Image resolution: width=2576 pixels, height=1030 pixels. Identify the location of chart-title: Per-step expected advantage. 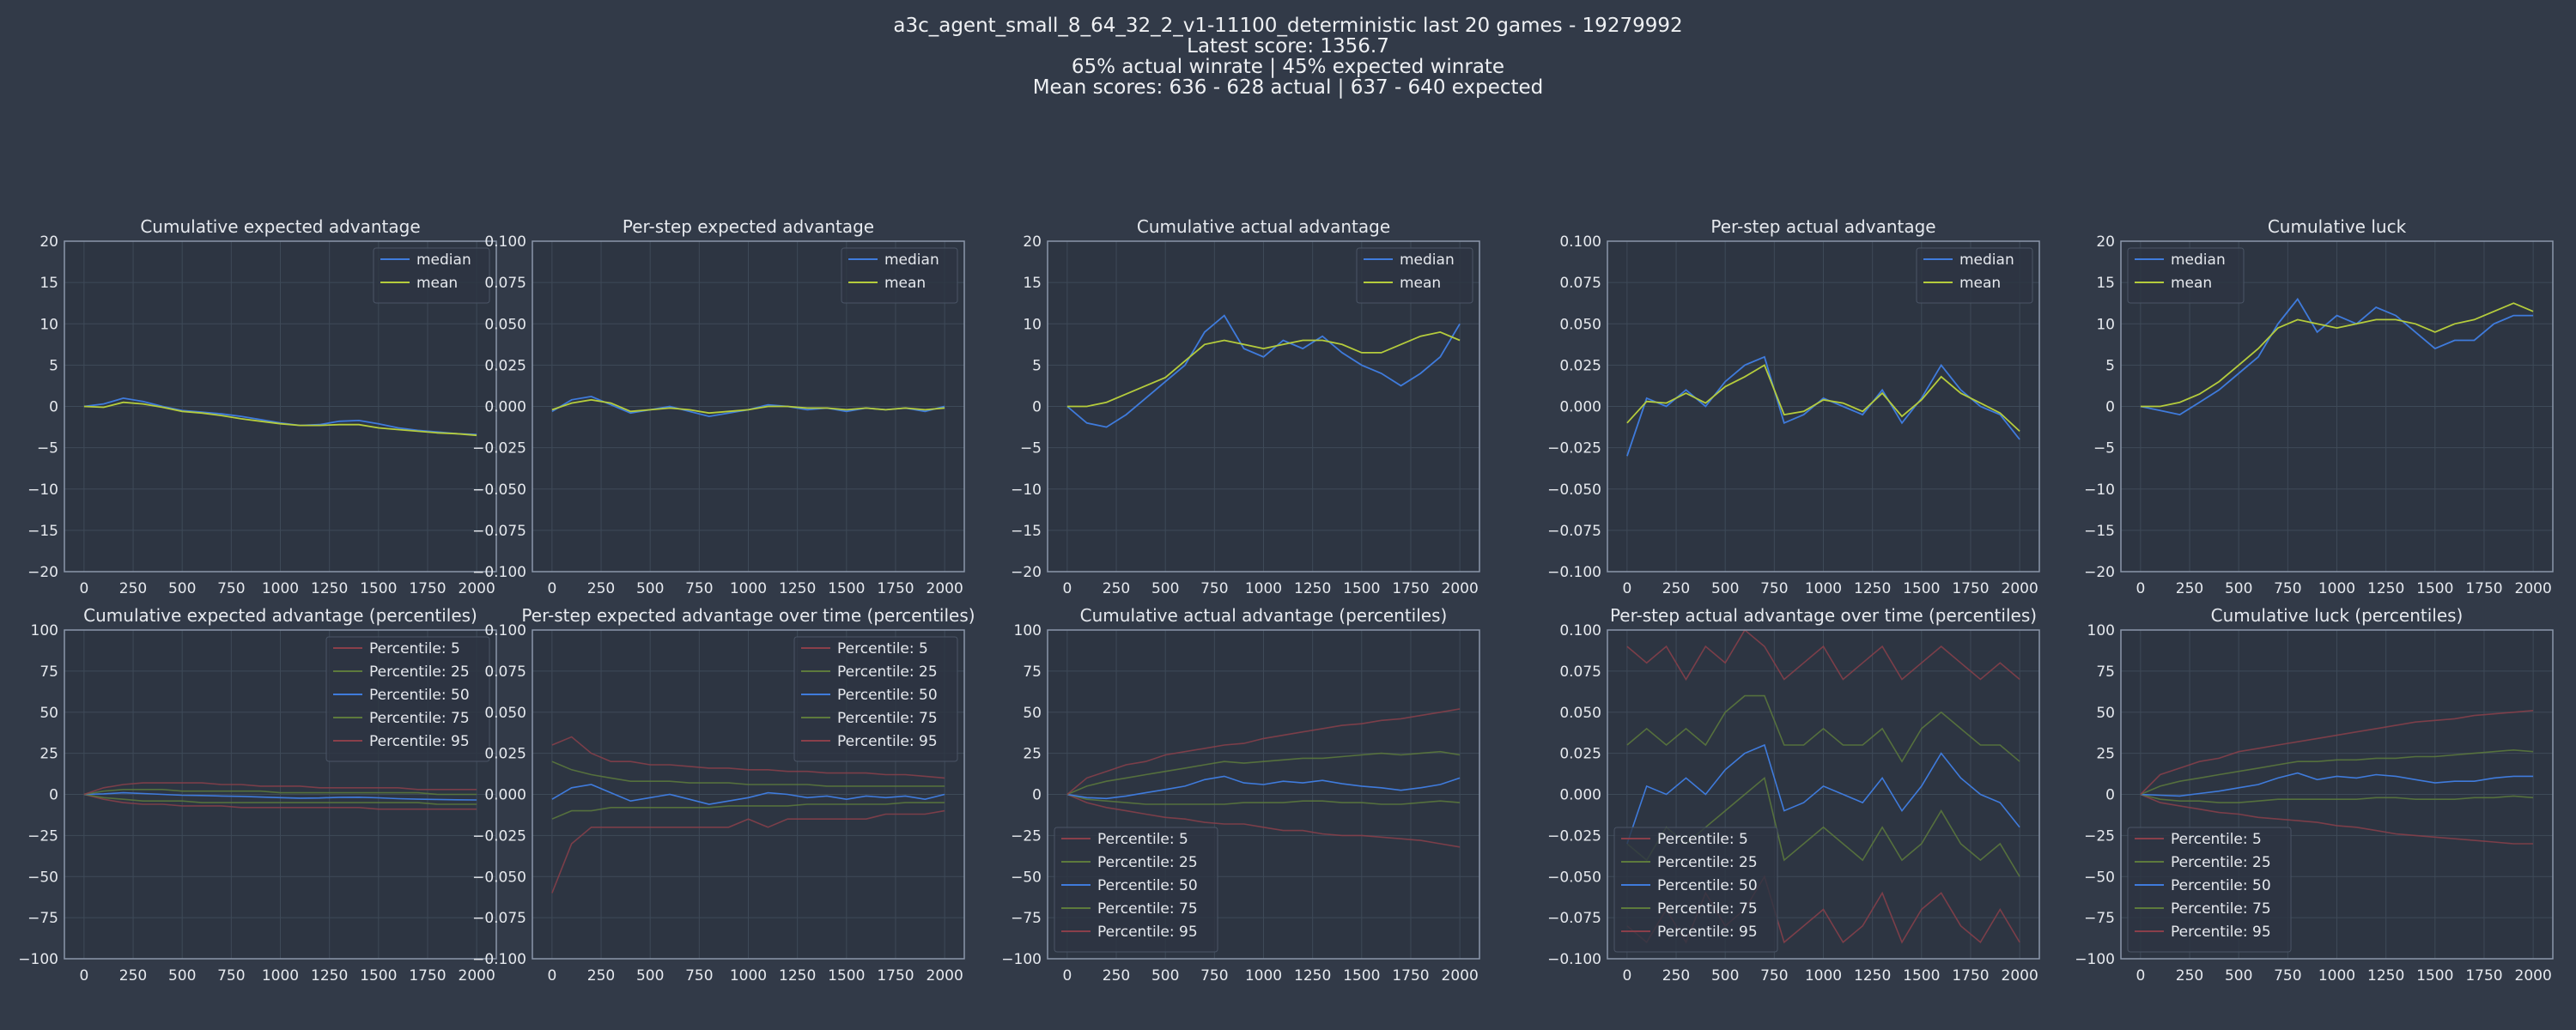
(748, 226).